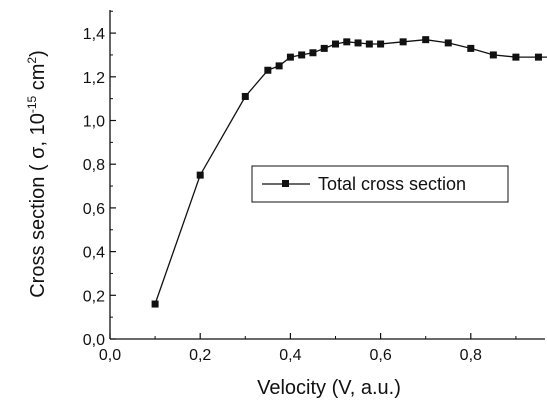  Describe the element at coordinates (290, 355) in the screenshot. I see `x-tick-label: 0,4` at that location.